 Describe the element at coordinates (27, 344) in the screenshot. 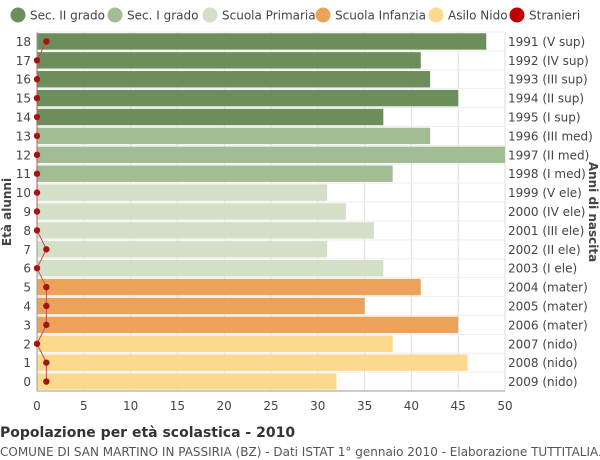

I see `age-label: 2` at that location.